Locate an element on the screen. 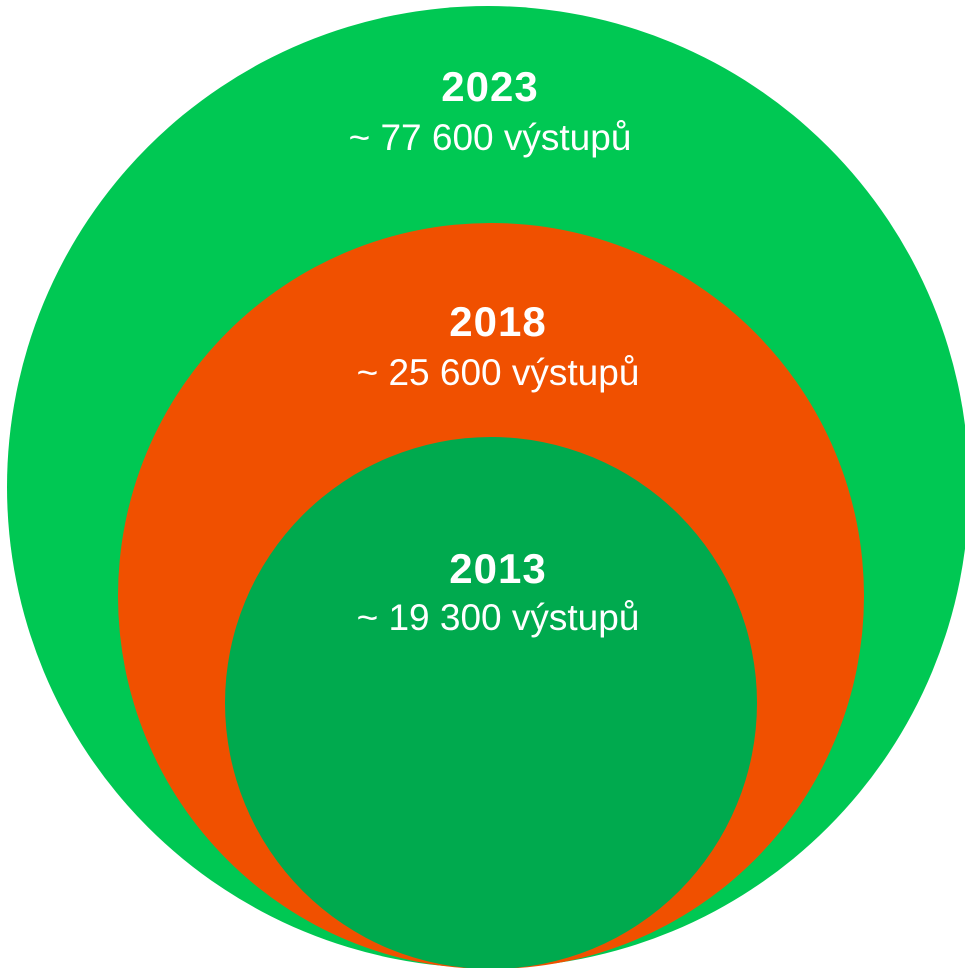 Image resolution: width=965 pixels, height=968 pixels. node-sublabel: ~ 77 600 výstupů is located at coordinates (490, 137).